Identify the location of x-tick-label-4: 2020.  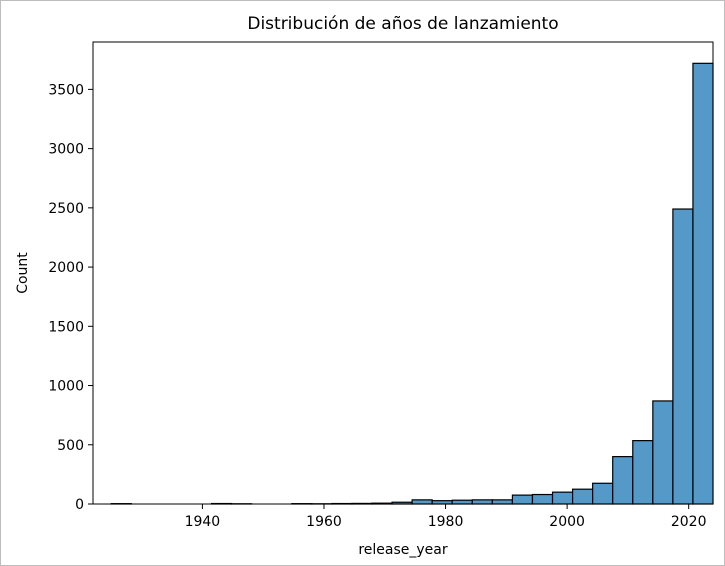
(689, 522).